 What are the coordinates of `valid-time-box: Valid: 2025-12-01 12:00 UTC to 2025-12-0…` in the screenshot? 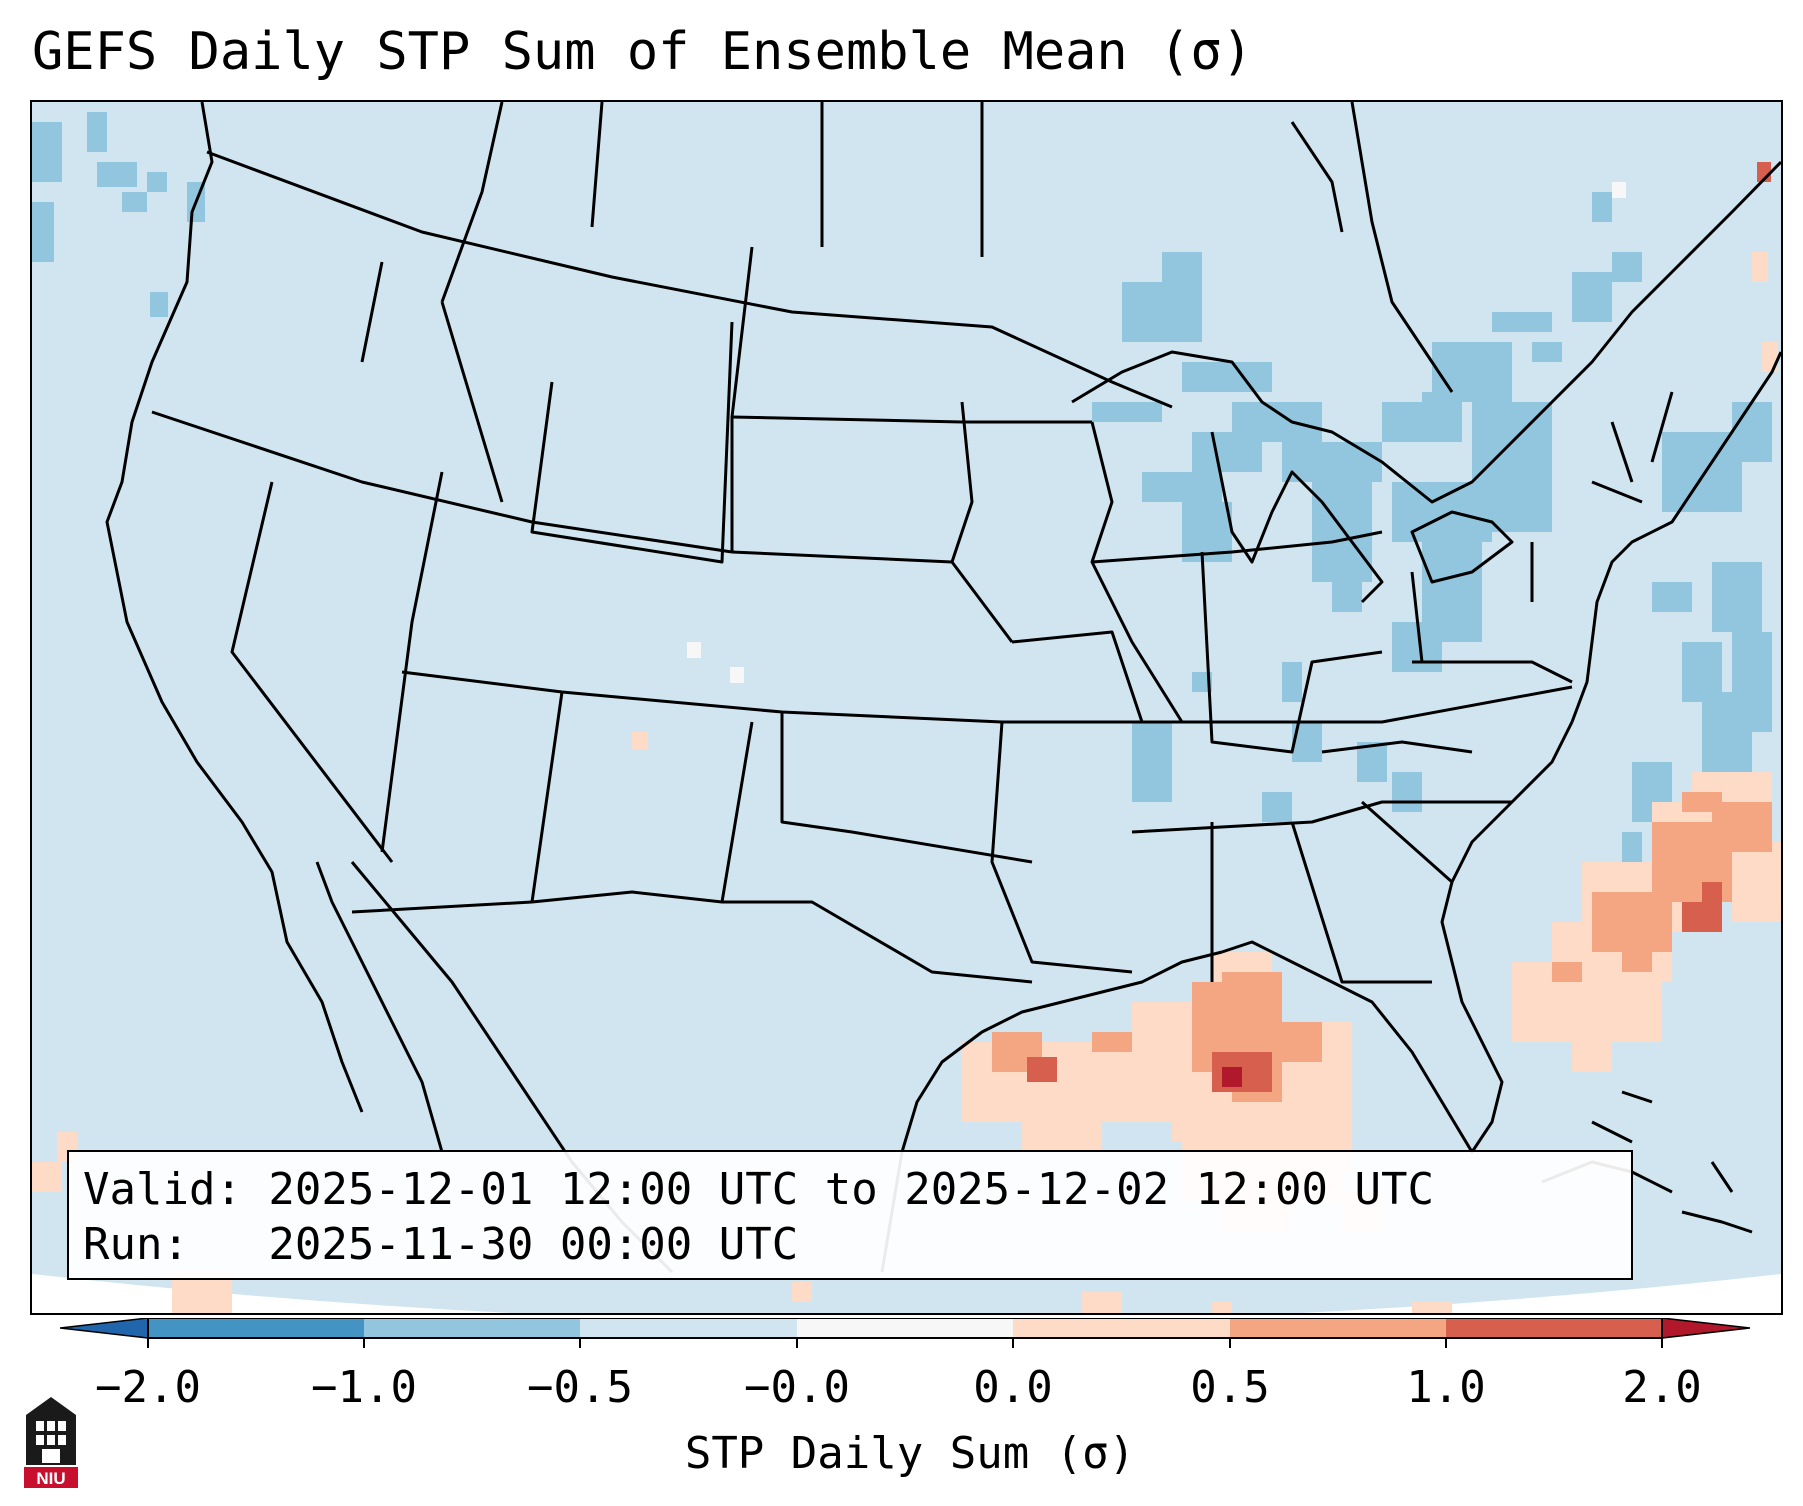 It's located at (850, 1215).